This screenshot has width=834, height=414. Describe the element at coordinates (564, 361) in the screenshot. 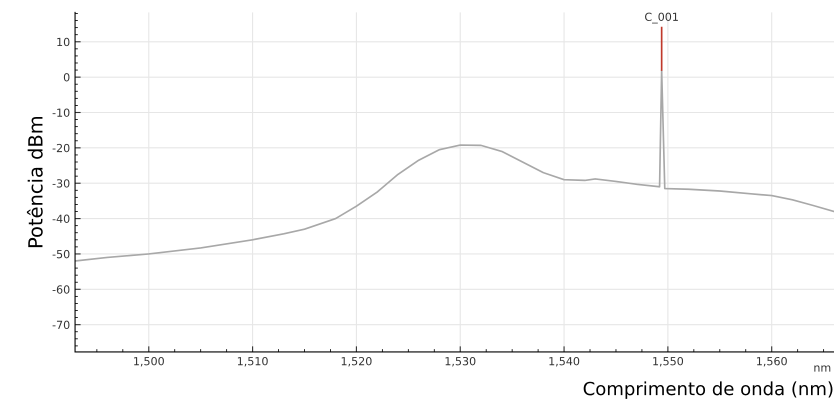

I see `x-tick-label: 1,540` at that location.